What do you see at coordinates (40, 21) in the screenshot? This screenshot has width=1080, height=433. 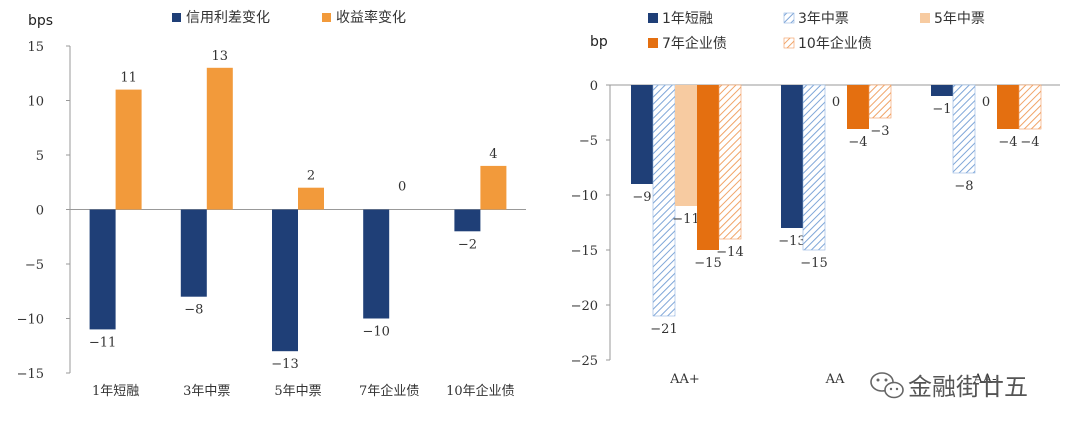 I see `y-axis-label: bps` at bounding box center [40, 21].